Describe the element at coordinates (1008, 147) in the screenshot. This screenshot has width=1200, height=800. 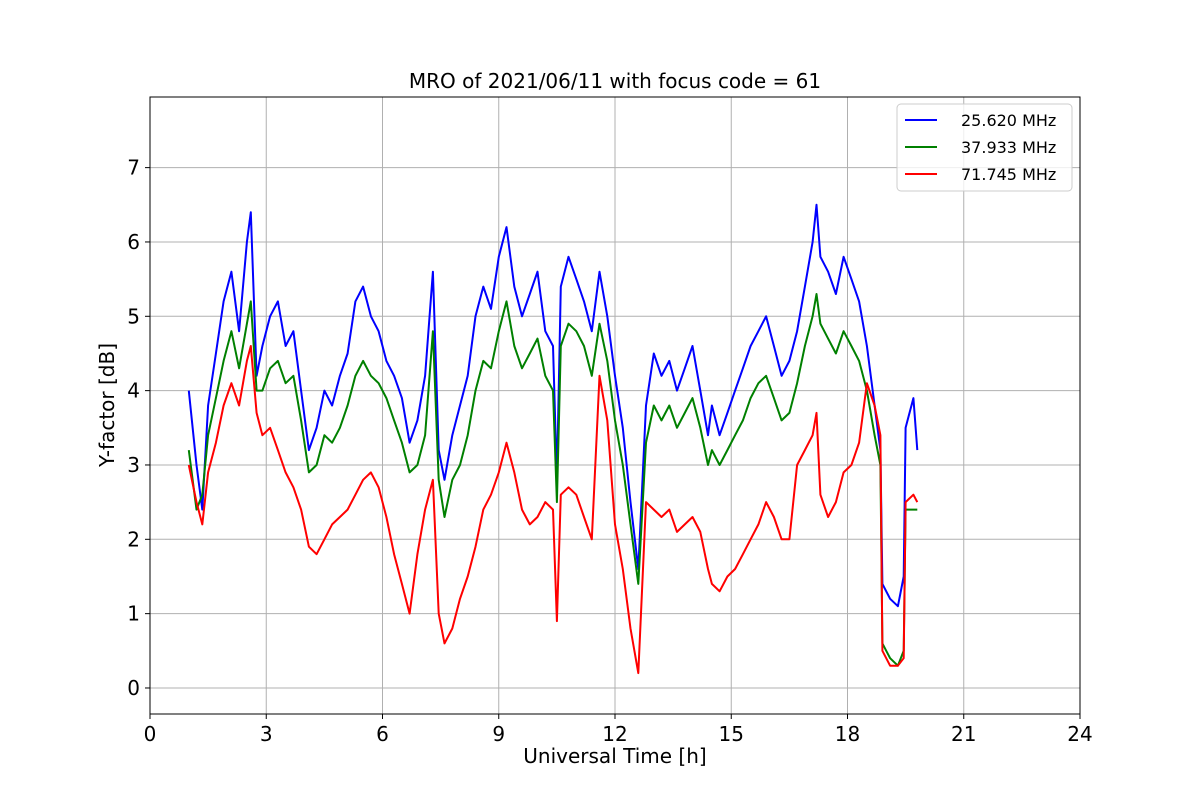
I see `legend-label: 37.933 MHz` at that location.